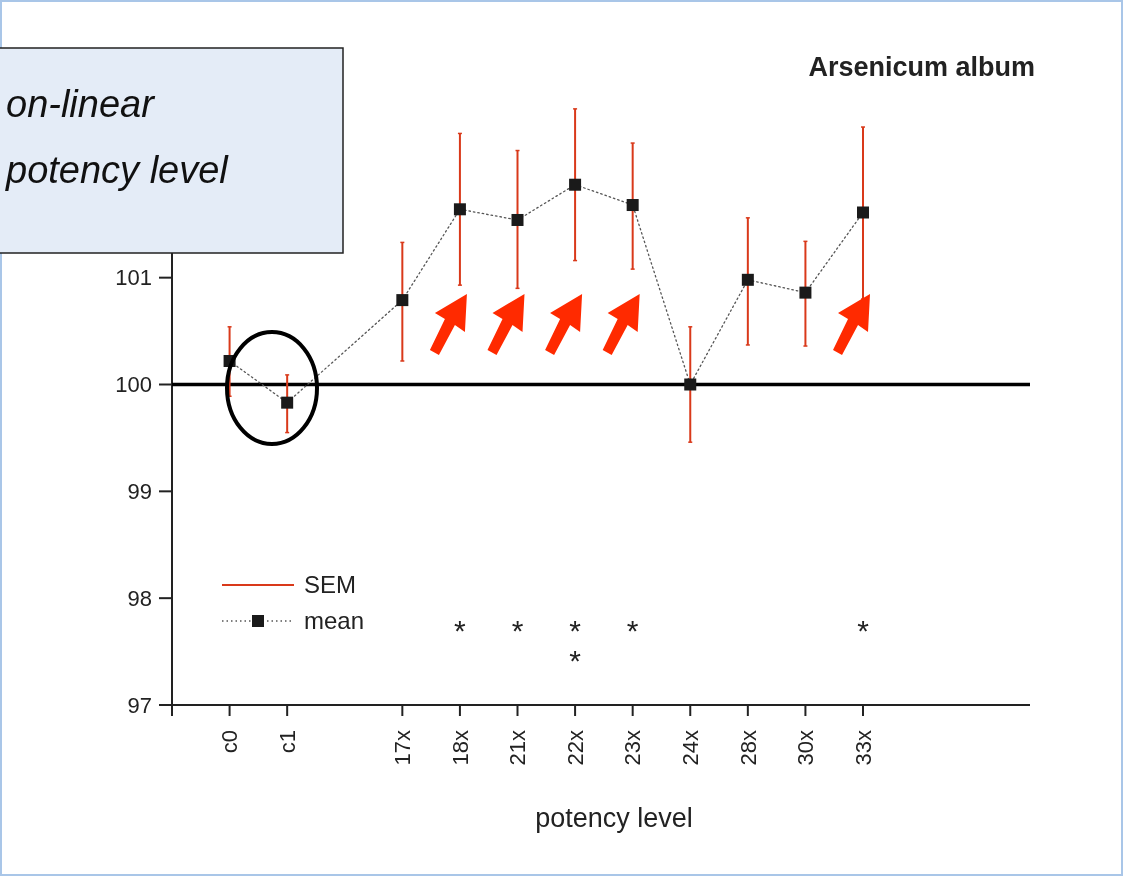 This screenshot has height=876, width=1123. What do you see at coordinates (133, 385) in the screenshot?
I see `y-tick-label: 100` at bounding box center [133, 385].